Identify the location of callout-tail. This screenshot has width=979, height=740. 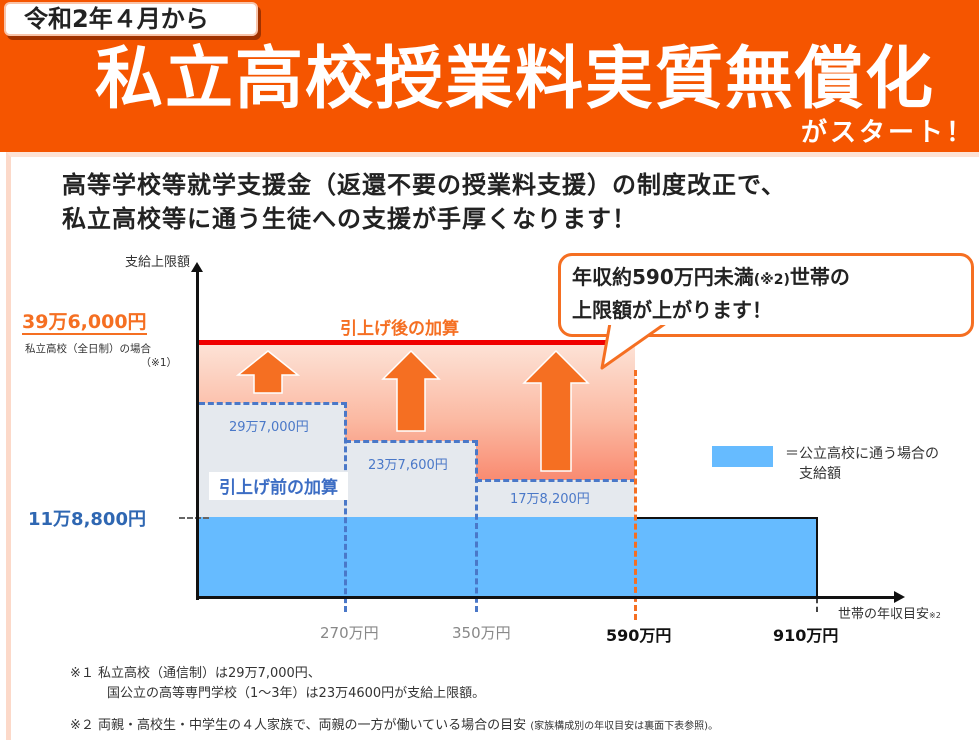
(634, 345).